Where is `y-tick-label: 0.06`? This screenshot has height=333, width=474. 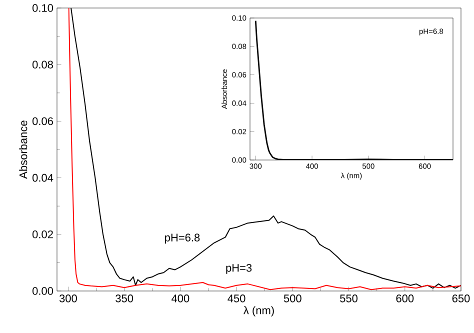
y-tick-label: 0.06 is located at coordinates (42, 121).